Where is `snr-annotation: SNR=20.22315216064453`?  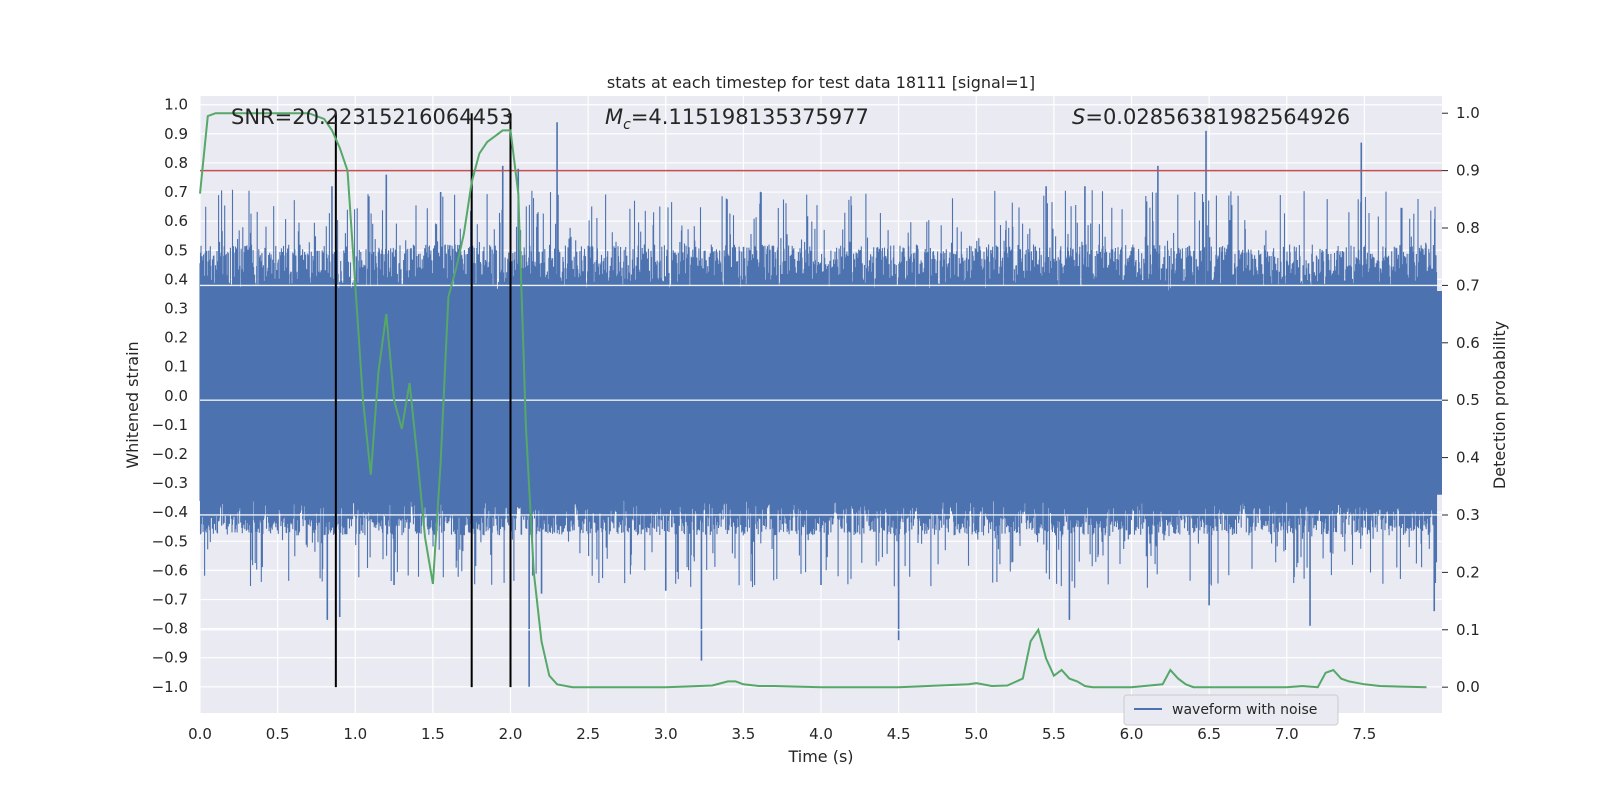 snr-annotation: SNR=20.22315216064453 is located at coordinates (372, 117).